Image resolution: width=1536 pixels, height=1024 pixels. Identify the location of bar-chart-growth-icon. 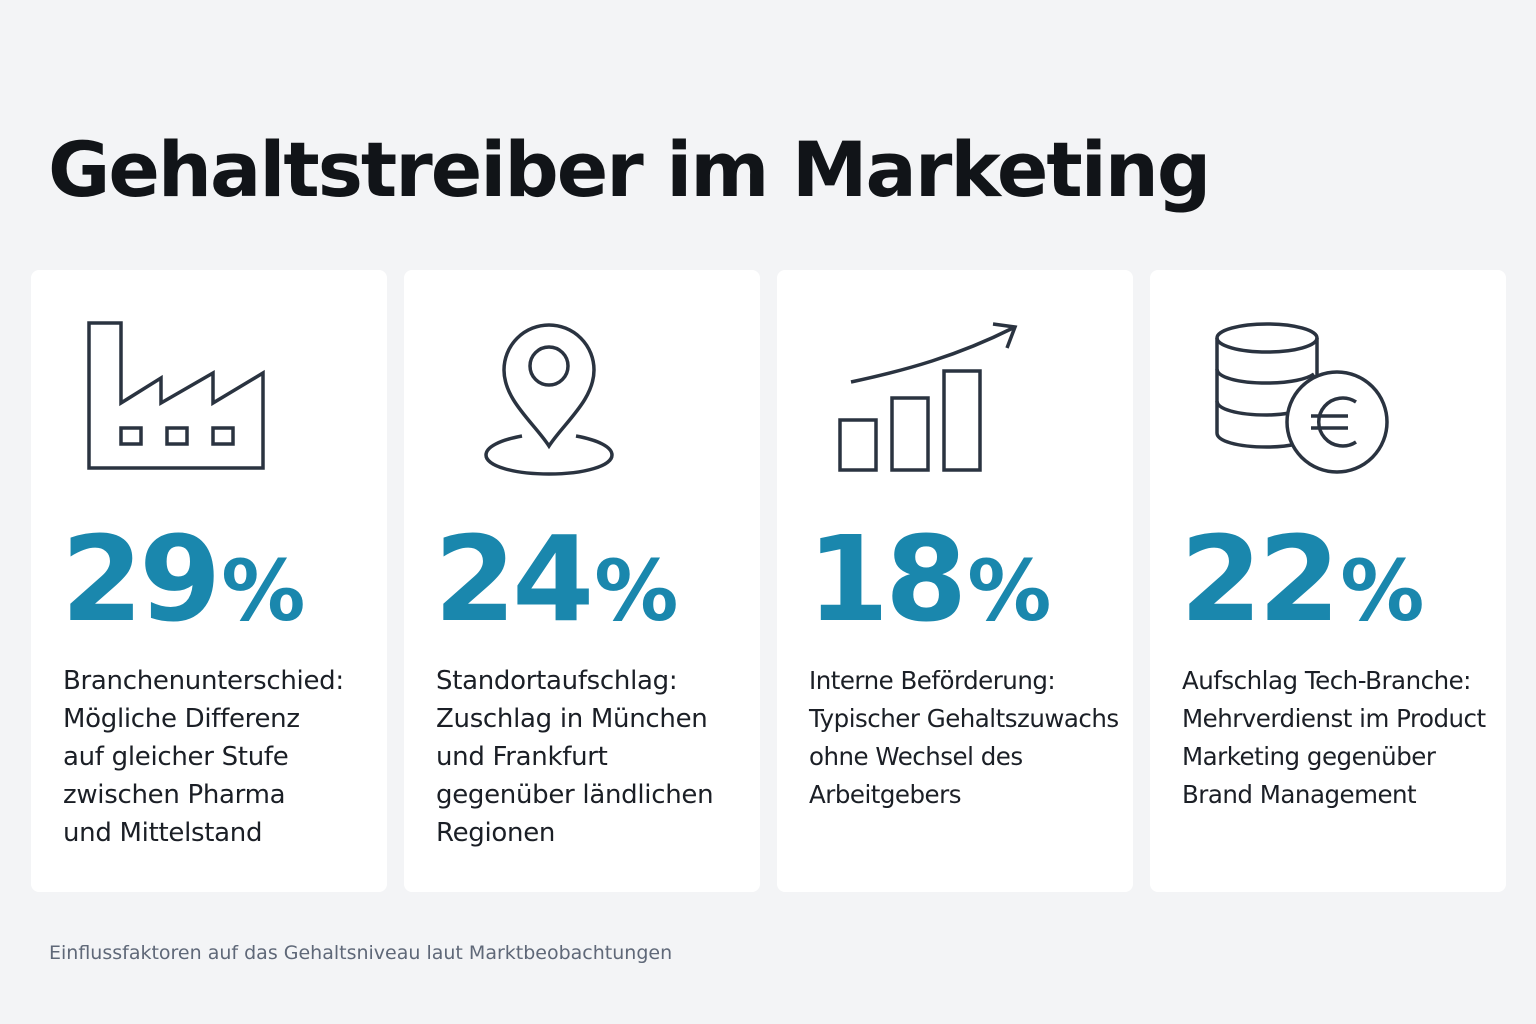
(927, 398).